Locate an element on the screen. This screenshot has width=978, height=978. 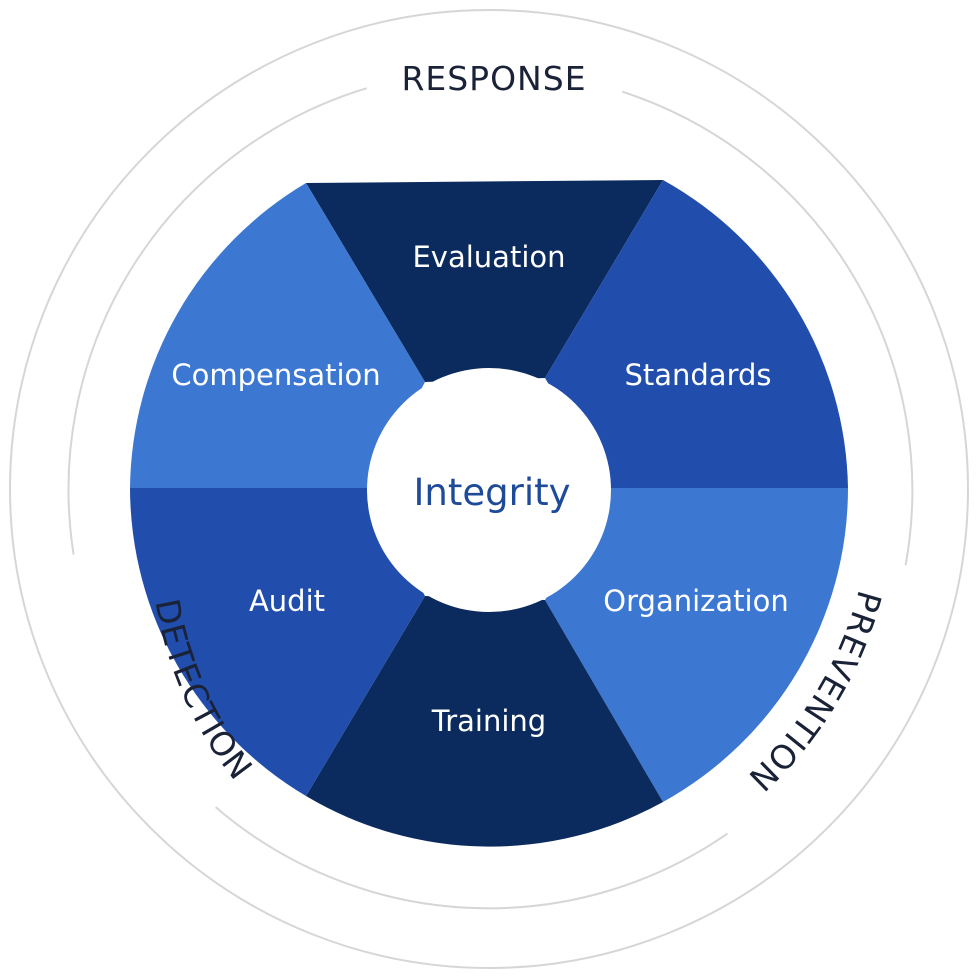
segment-label-training: Training is located at coordinates (488, 721).